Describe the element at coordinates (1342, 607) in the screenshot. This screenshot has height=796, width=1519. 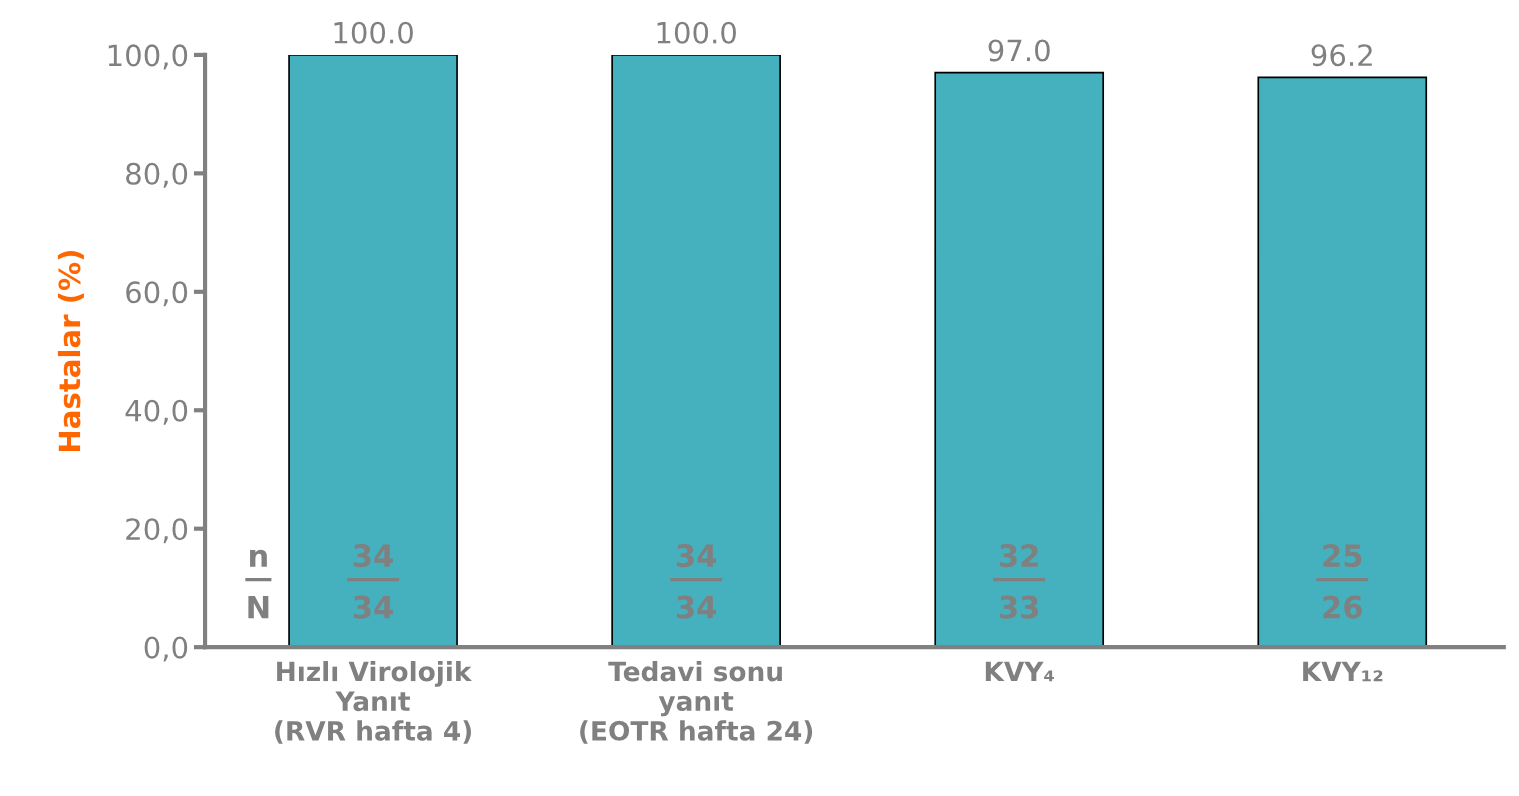
I see `annotation: 26` at that location.